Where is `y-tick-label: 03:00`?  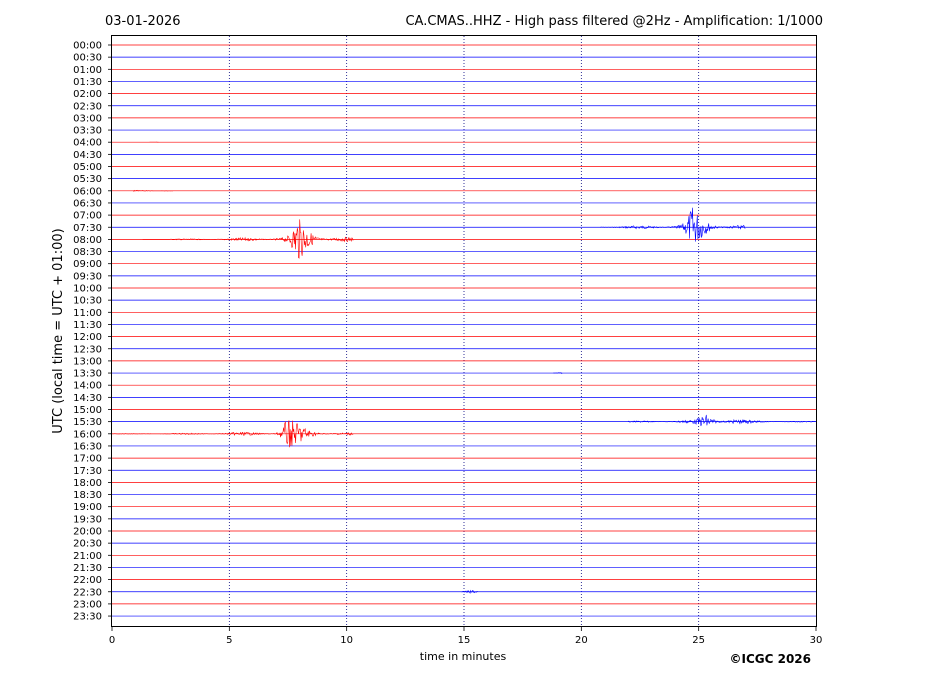
y-tick-label: 03:00 is located at coordinates (87, 118).